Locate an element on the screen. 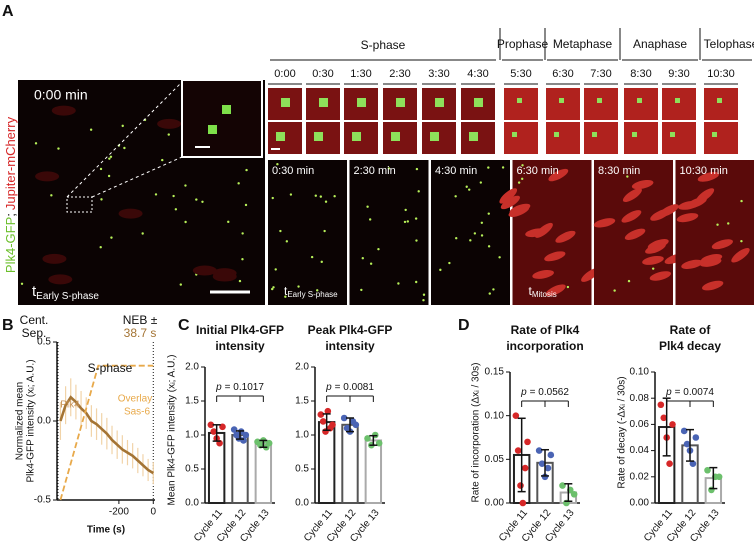 This screenshot has width=754, height=543. chart-title: Plk4 decay is located at coordinates (690, 346).